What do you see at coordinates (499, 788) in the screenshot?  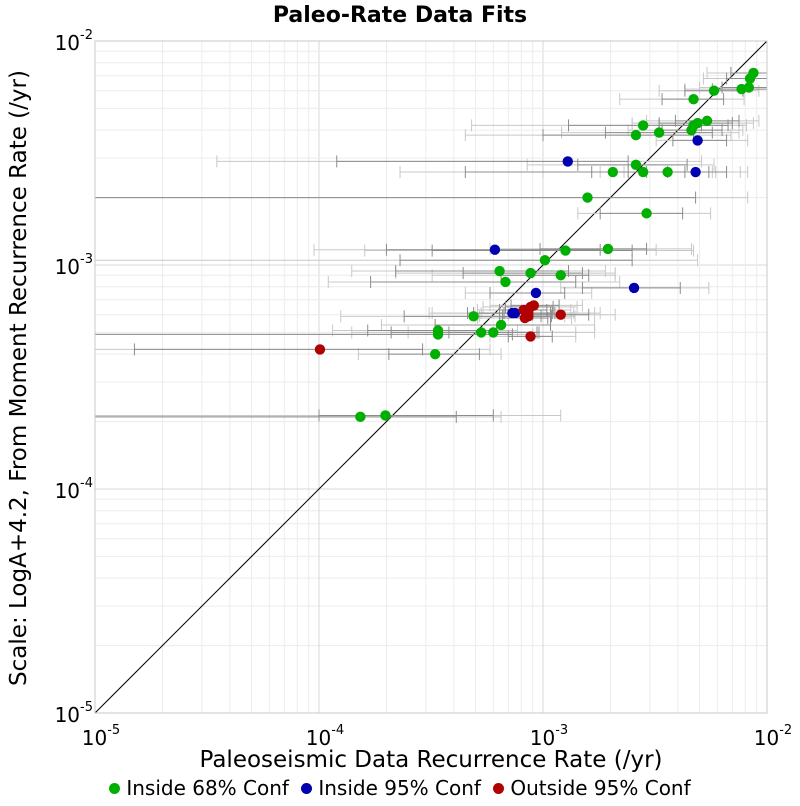 I see `red-dot-icon` at bounding box center [499, 788].